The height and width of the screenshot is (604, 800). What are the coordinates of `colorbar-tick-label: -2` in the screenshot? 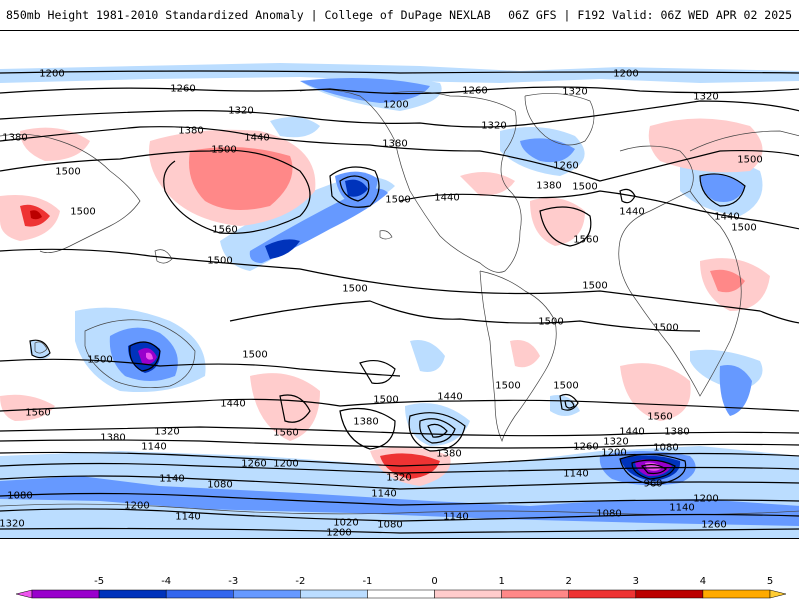 It's located at (300, 581).